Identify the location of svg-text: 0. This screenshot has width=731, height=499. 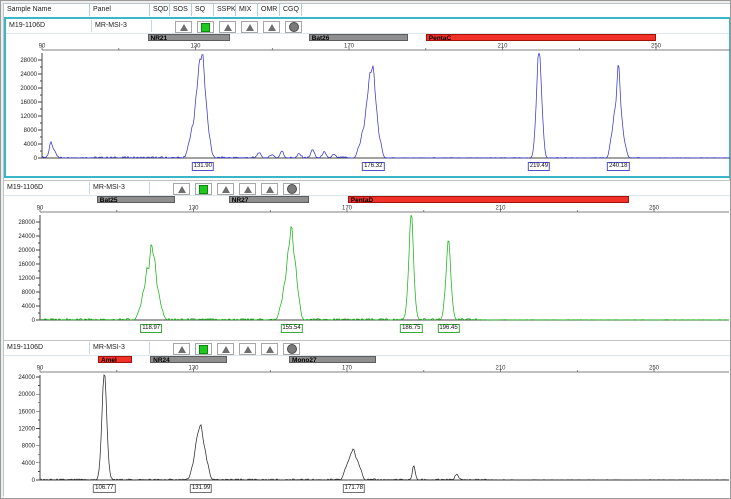
(34, 480).